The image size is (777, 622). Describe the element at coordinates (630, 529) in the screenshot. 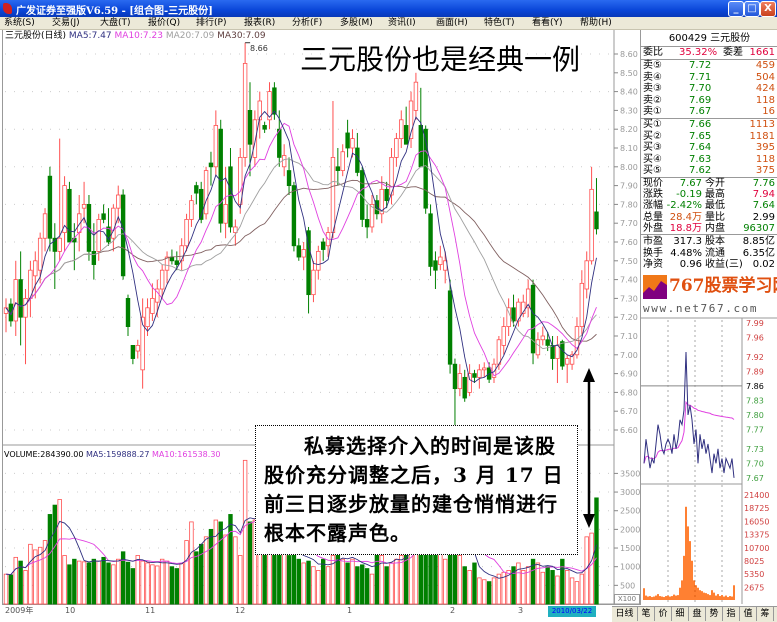

I see `volume-tick-label: 2000` at that location.